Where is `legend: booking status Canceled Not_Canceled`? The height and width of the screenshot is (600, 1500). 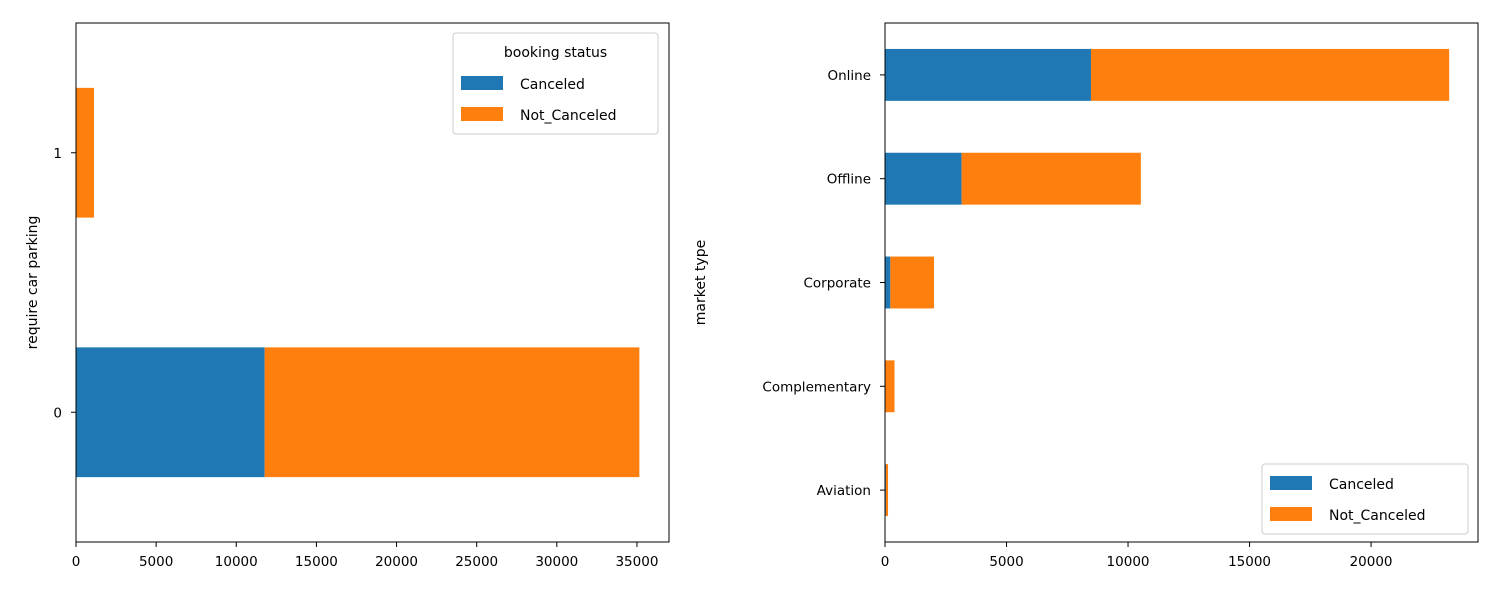
legend: booking status Canceled Not_Canceled is located at coordinates (555, 83).